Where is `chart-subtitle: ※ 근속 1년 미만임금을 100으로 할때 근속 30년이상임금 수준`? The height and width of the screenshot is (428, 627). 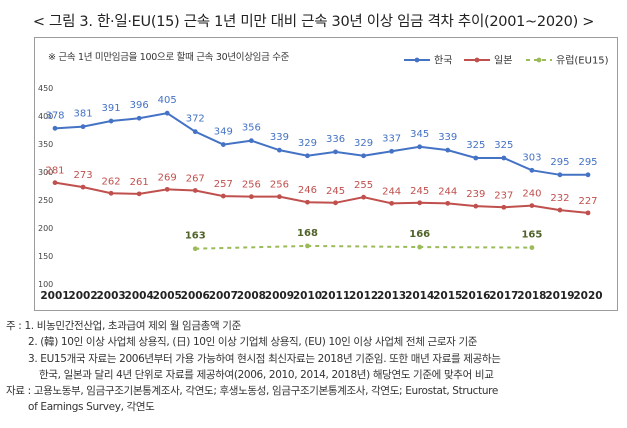
chart-subtitle: ※ 근속 1년 미만임금을 100으로 할때 근속 30년이상임금 수준 is located at coordinates (169, 57).